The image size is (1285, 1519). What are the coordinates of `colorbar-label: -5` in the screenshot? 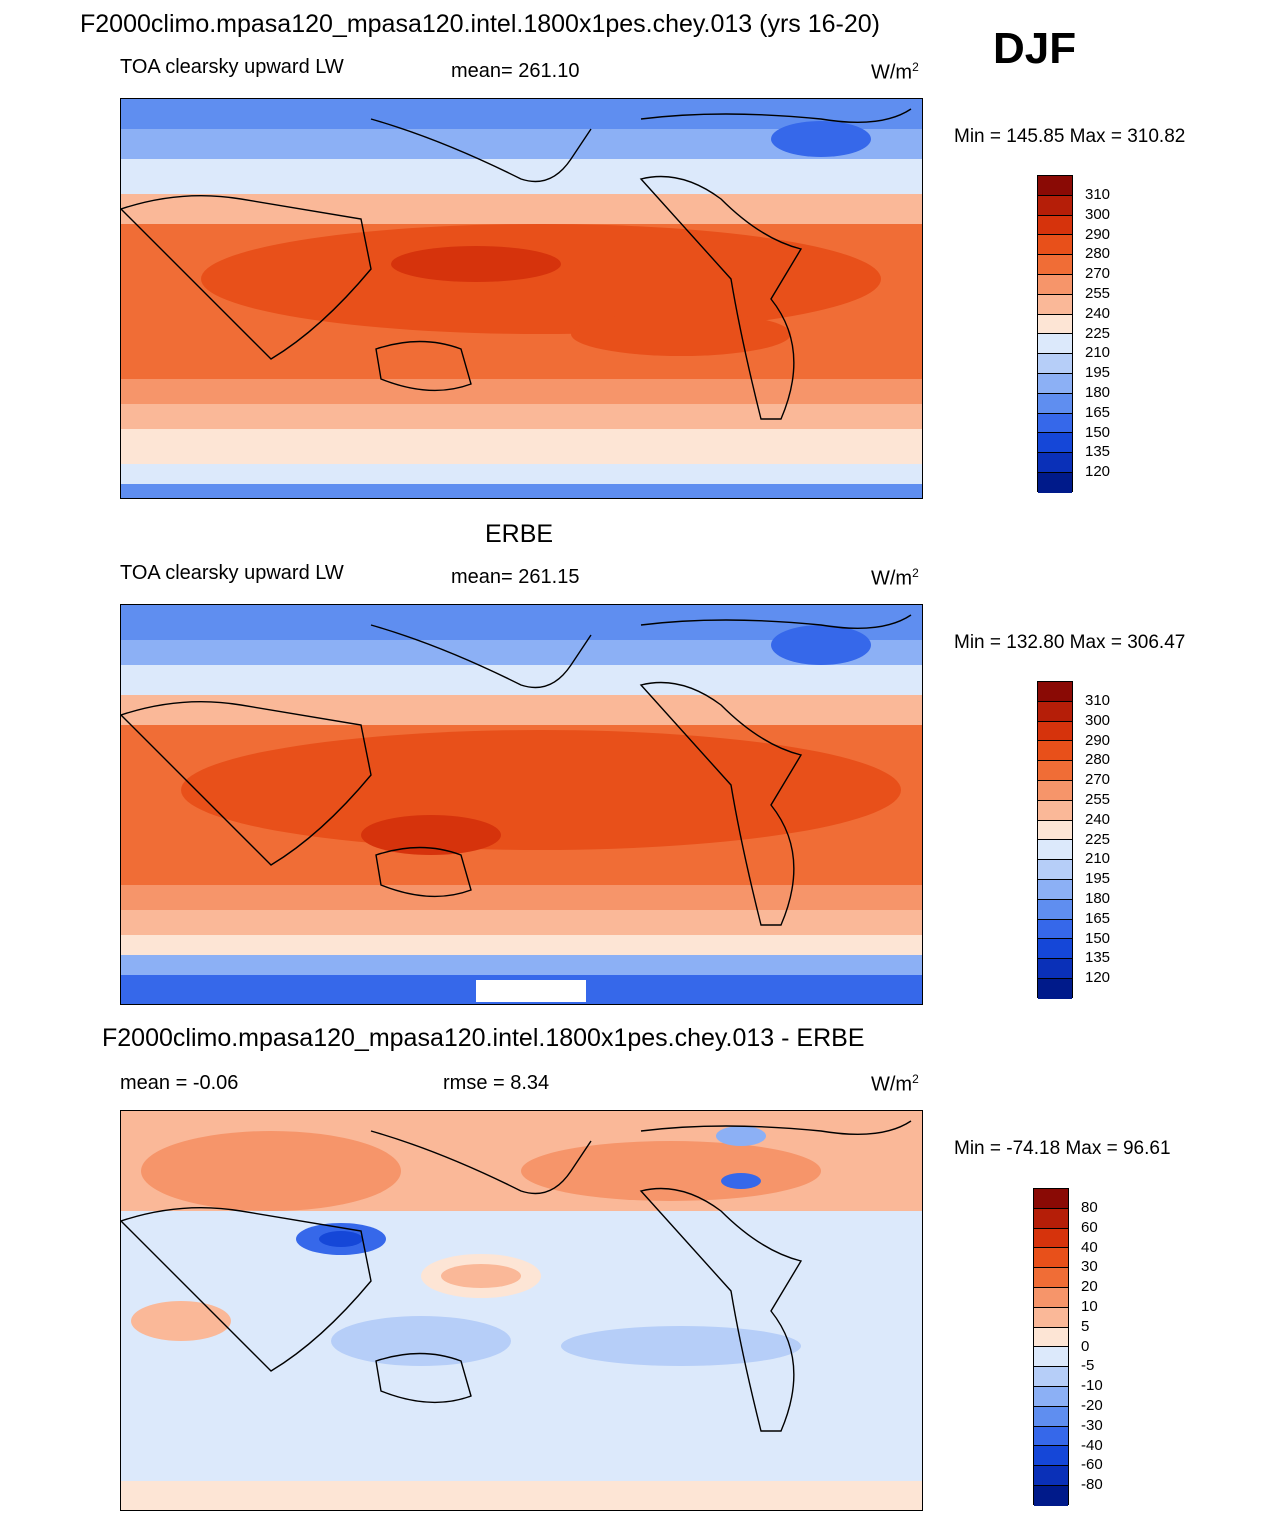 It's located at (1088, 1366).